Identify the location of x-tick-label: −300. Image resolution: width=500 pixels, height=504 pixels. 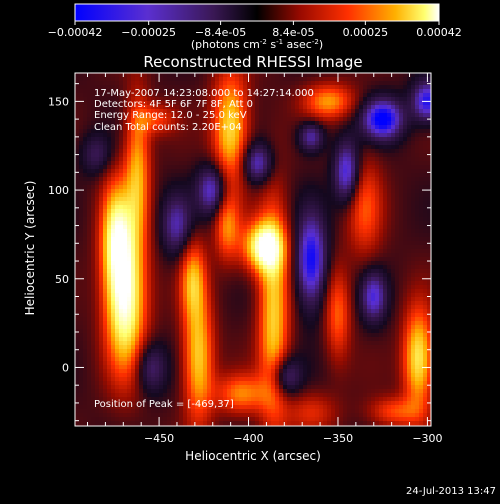
(427, 438).